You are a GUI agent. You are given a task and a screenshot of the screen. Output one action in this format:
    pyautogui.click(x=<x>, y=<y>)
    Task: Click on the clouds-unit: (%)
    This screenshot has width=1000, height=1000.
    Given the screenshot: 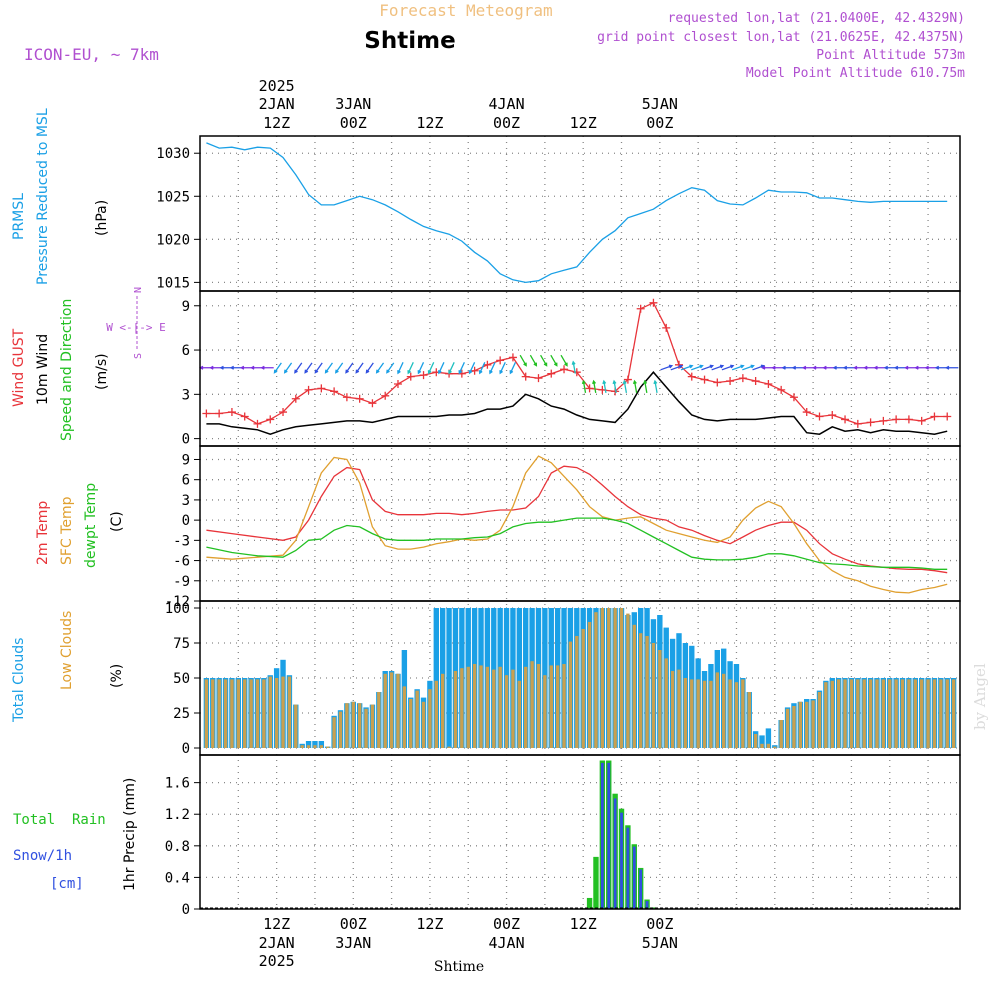 What is the action you would take?
    pyautogui.click(x=117, y=676)
    